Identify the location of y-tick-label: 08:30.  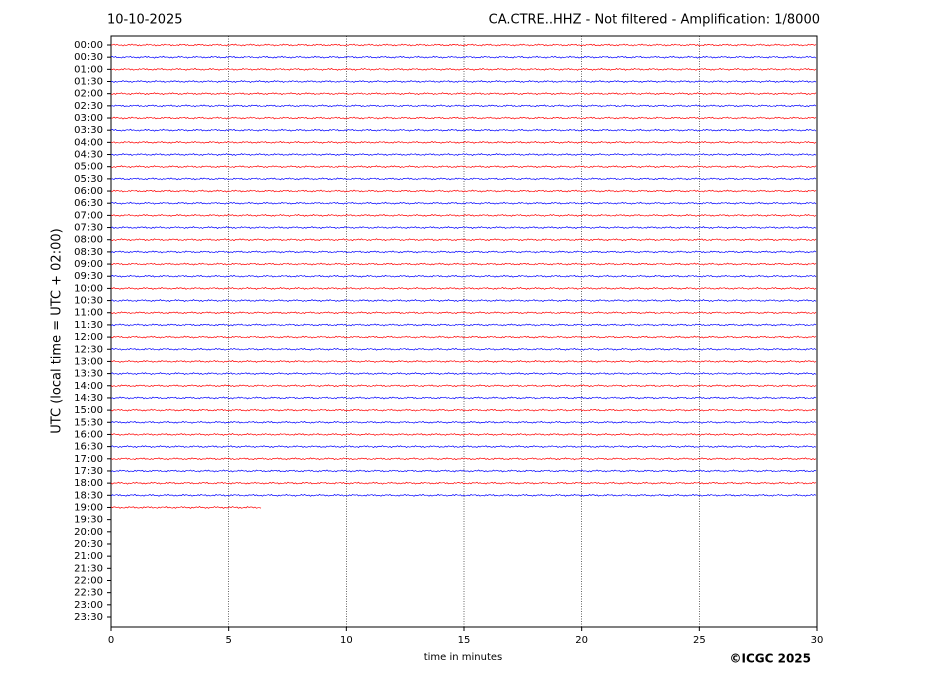
(88, 252).